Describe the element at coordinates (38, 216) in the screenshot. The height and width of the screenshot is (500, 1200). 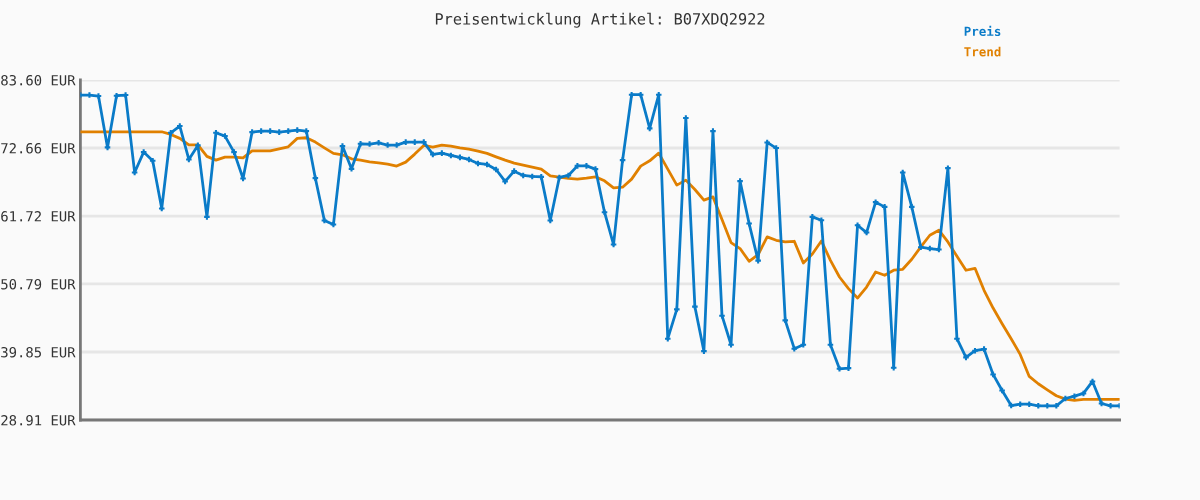
I see `y-tick-label: 61.72 EUR` at that location.